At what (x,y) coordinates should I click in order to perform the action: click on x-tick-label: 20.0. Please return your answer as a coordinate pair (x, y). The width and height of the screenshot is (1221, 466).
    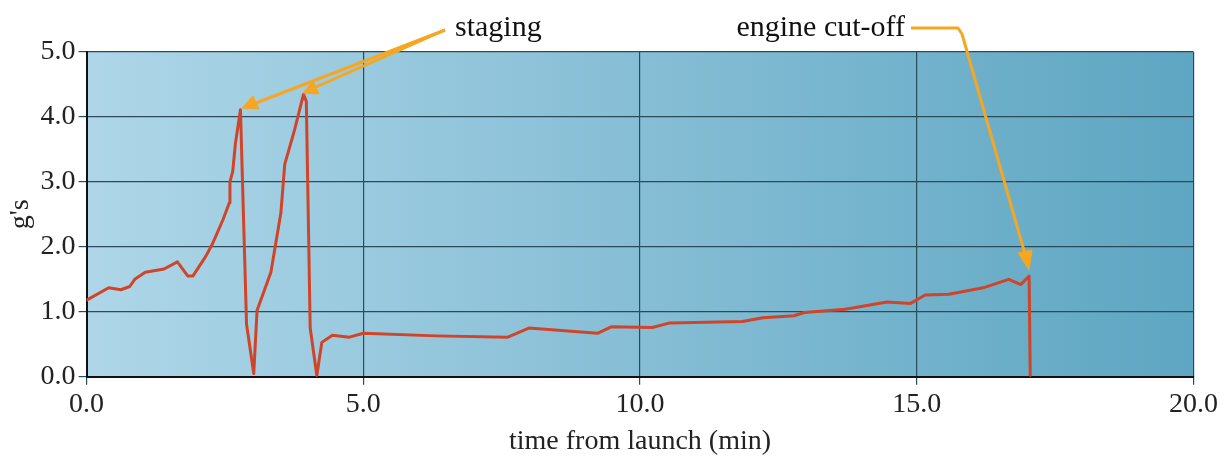
    Looking at the image, I should click on (1193, 402).